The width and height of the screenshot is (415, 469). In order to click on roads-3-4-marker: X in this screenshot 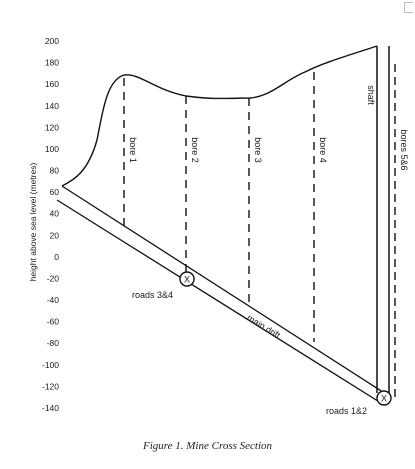, I will do `click(187, 279)`.